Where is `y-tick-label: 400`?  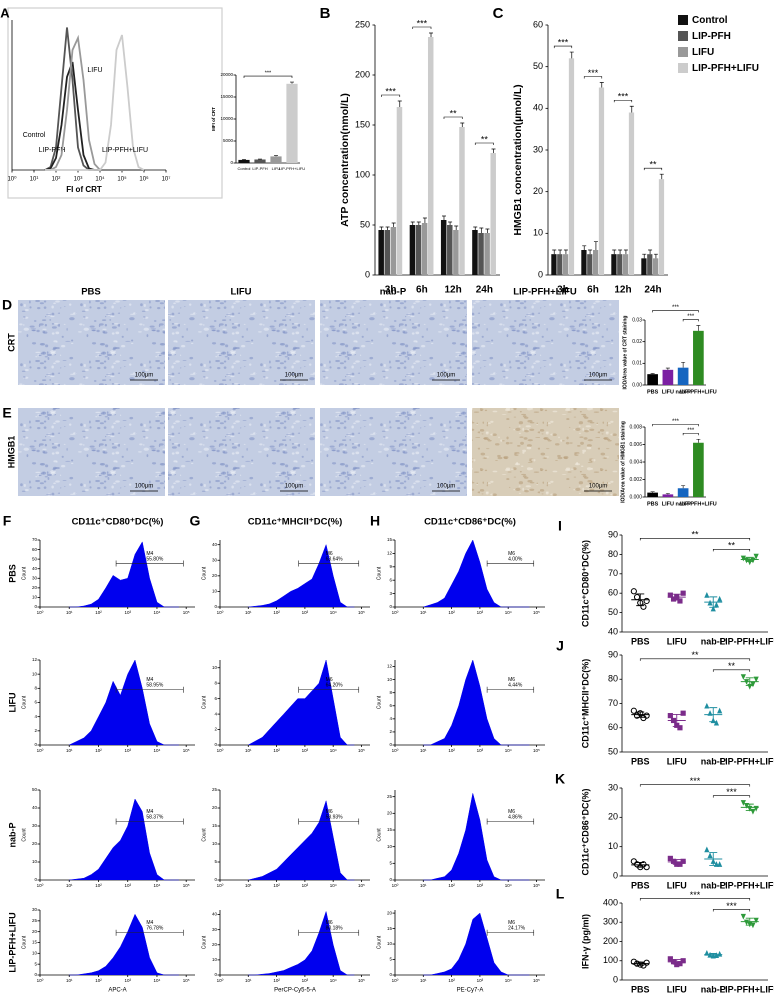
y-tick-label: 400 is located at coordinates (610, 902).